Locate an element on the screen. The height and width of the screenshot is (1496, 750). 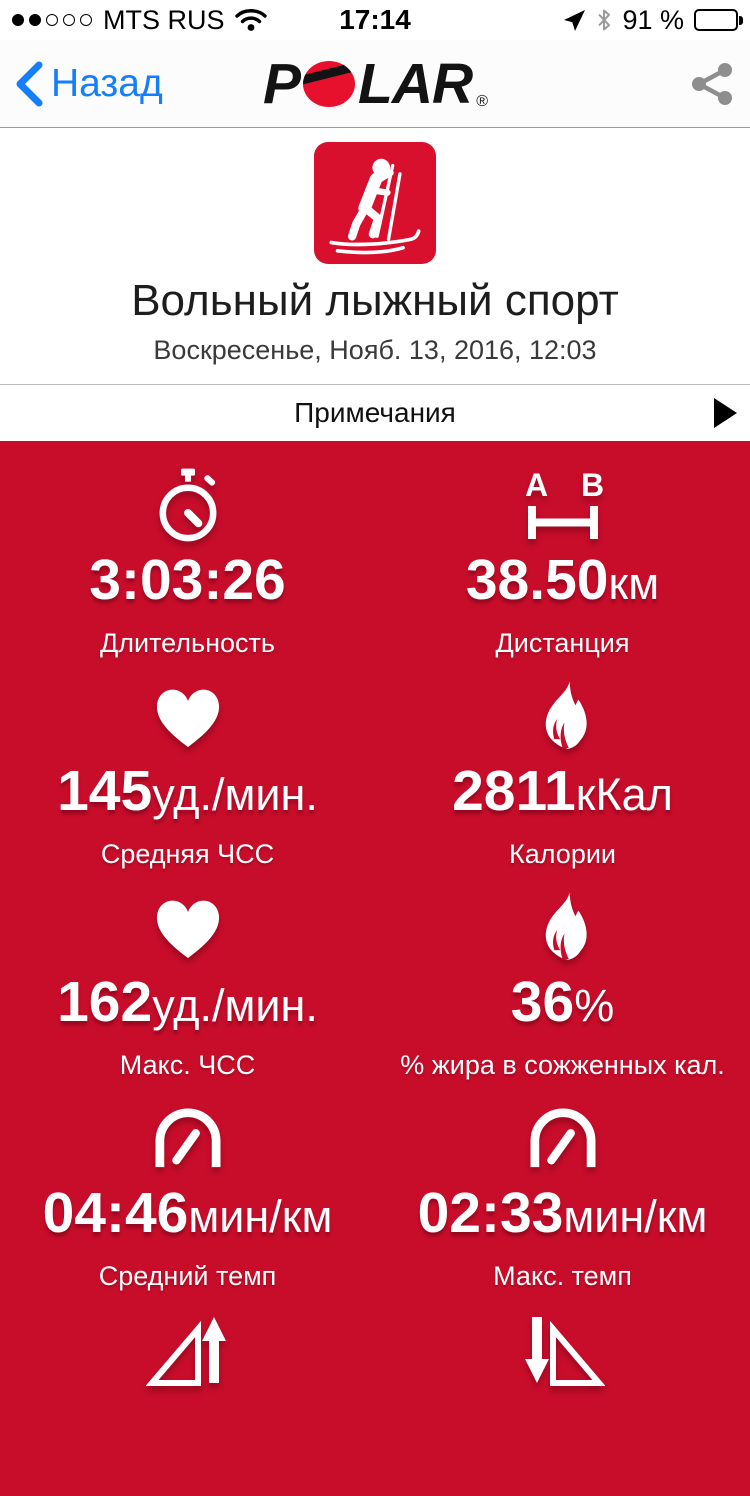
status-bar-right: 91 % is located at coordinates (653, 20).